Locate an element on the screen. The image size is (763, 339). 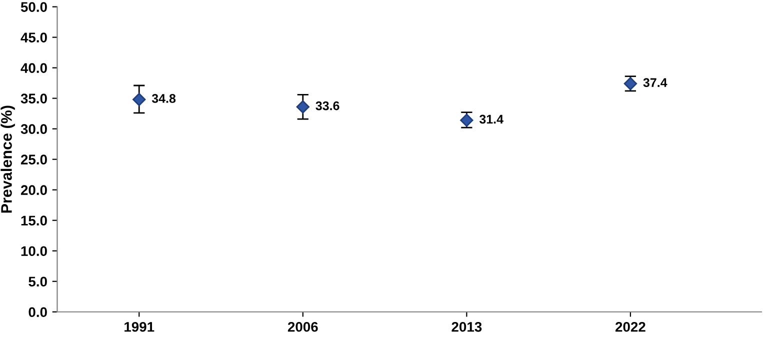
x-tick-label: 1991 is located at coordinates (139, 327).